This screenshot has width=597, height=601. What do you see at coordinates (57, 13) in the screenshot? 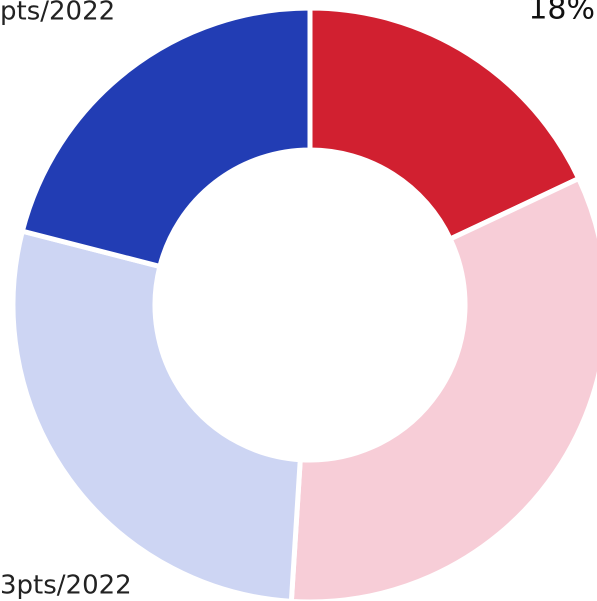
I see `annotation: pts/2022` at bounding box center [57, 13].